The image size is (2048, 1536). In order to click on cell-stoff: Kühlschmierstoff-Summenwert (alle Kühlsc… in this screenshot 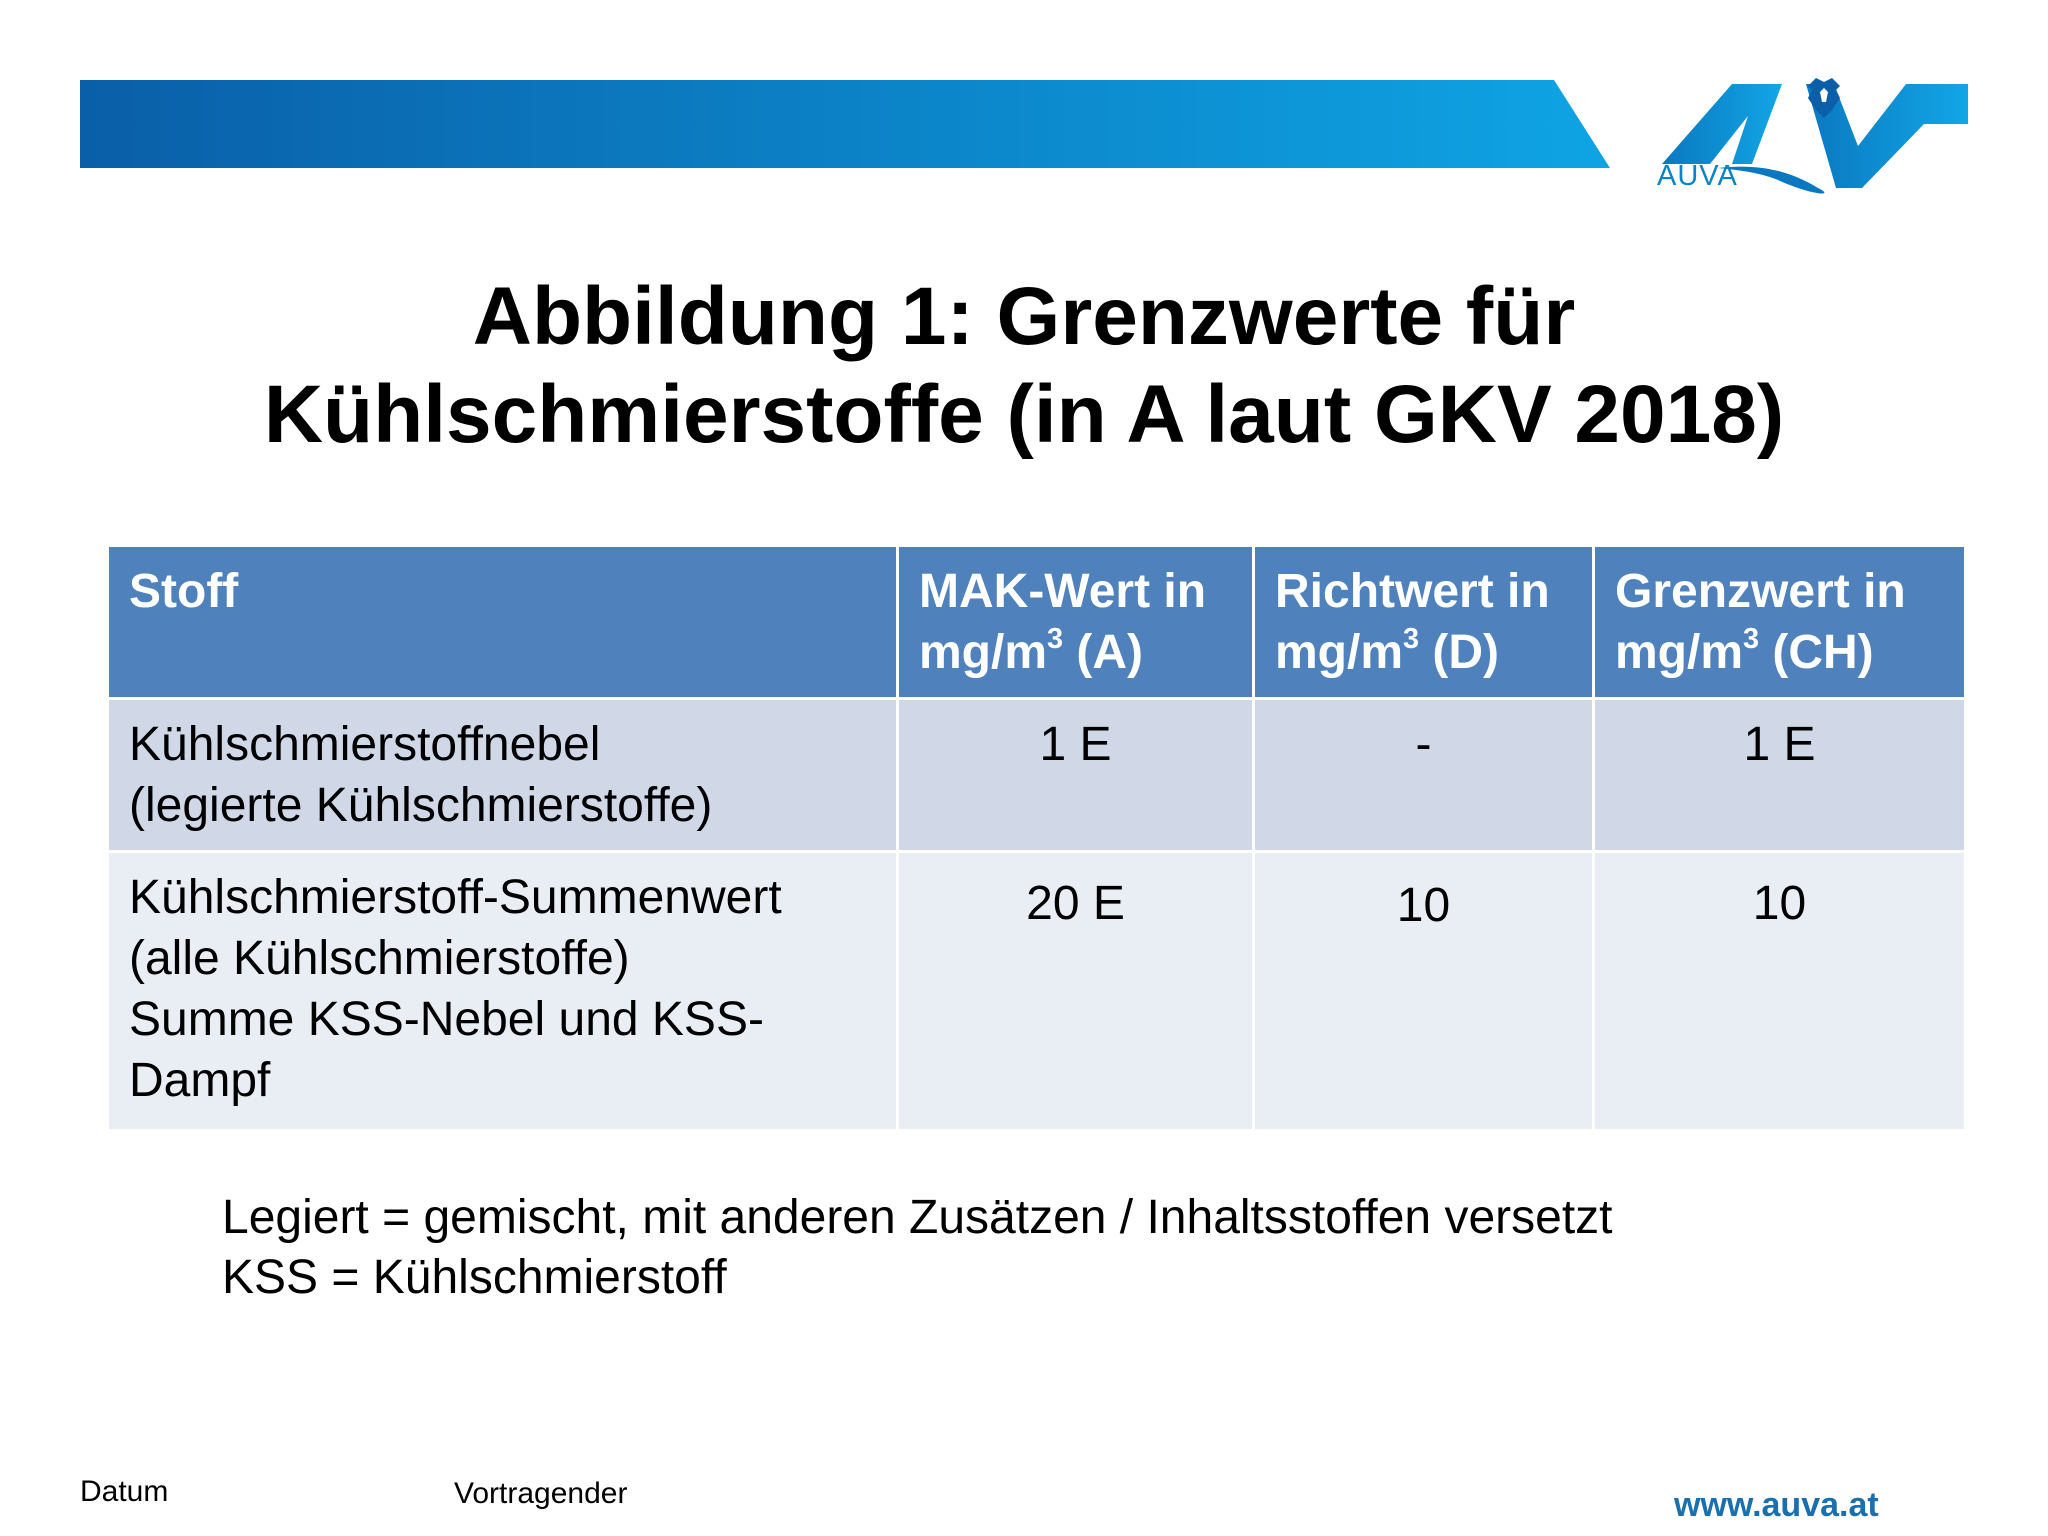, I will do `click(502, 991)`.